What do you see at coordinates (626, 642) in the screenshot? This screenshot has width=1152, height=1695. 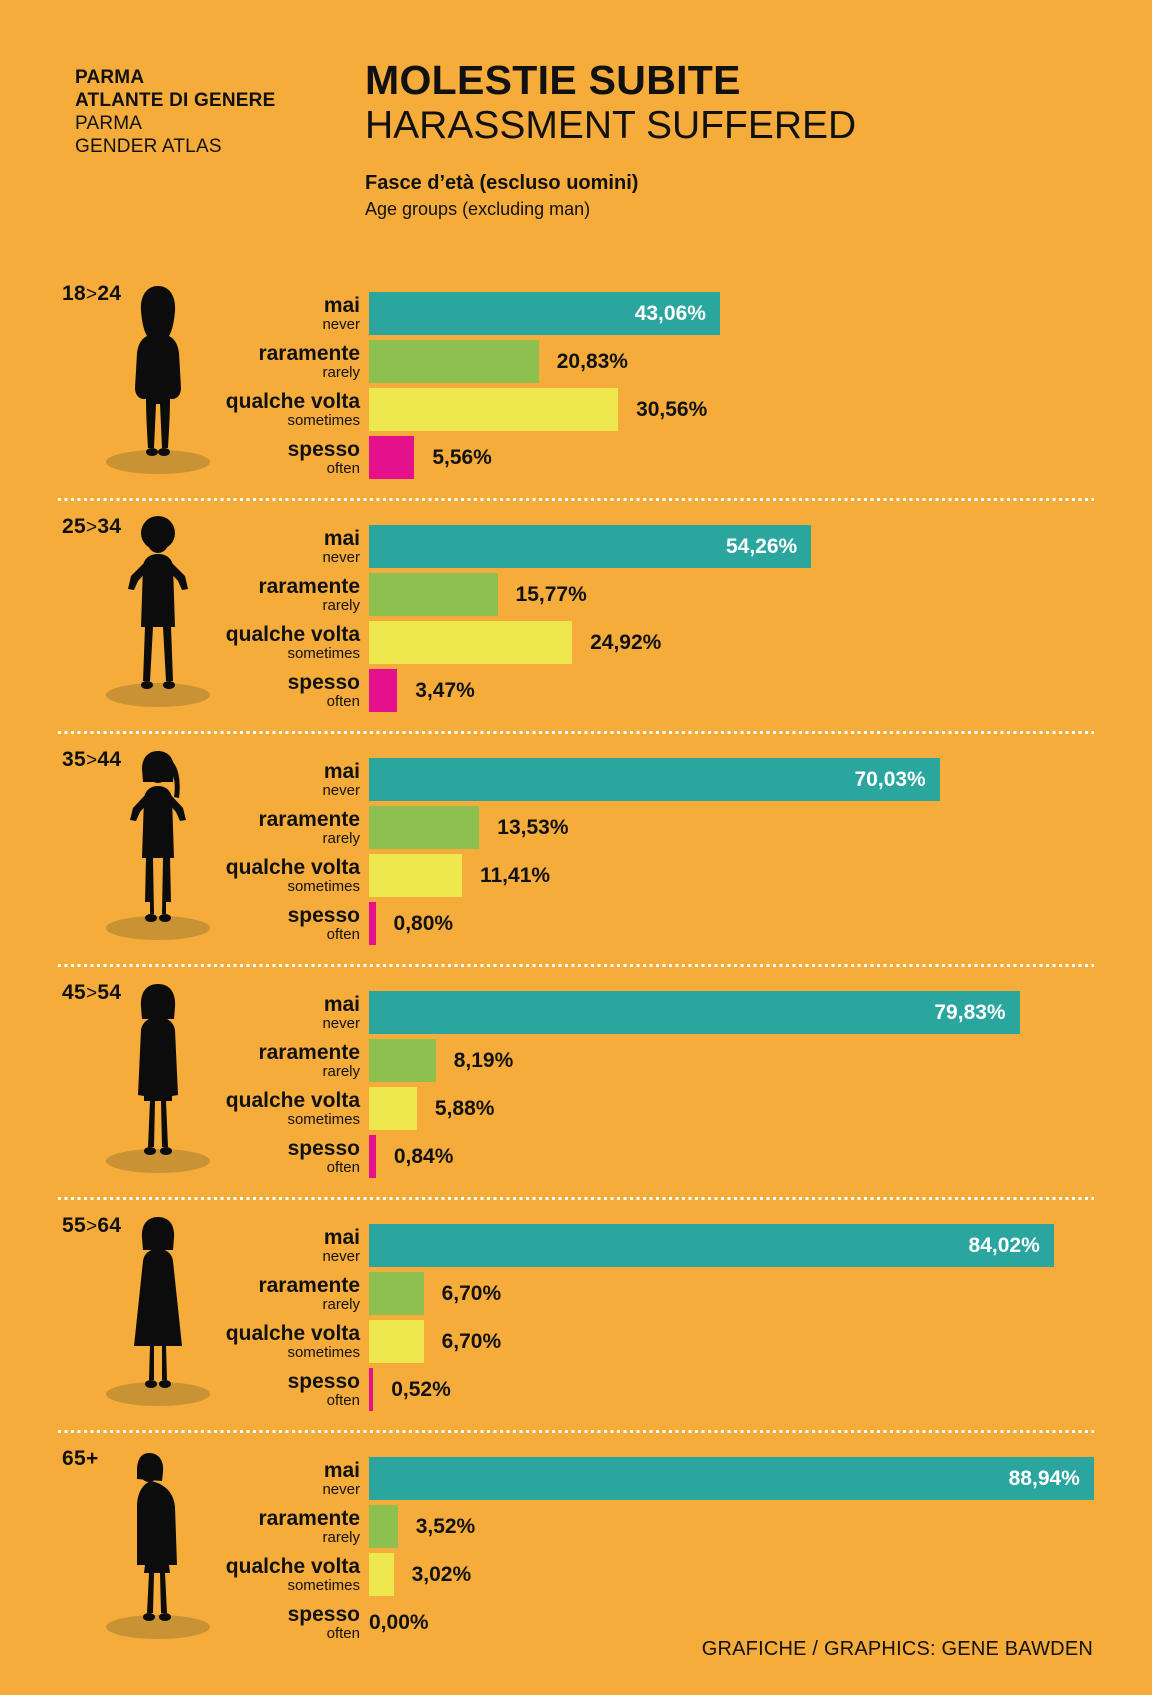 I see `bar-value: 24,92%` at bounding box center [626, 642].